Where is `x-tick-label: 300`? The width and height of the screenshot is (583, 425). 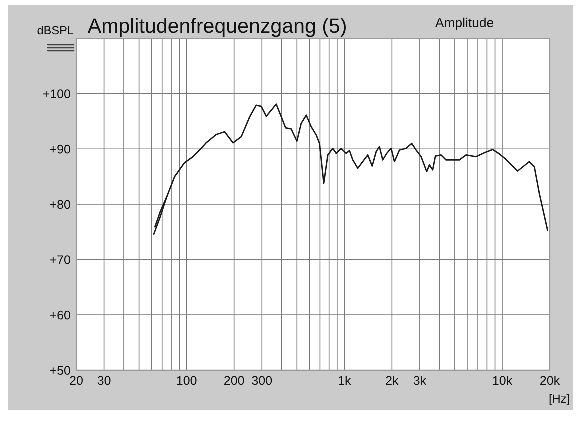
x-tick-label: 300 is located at coordinates (262, 381).